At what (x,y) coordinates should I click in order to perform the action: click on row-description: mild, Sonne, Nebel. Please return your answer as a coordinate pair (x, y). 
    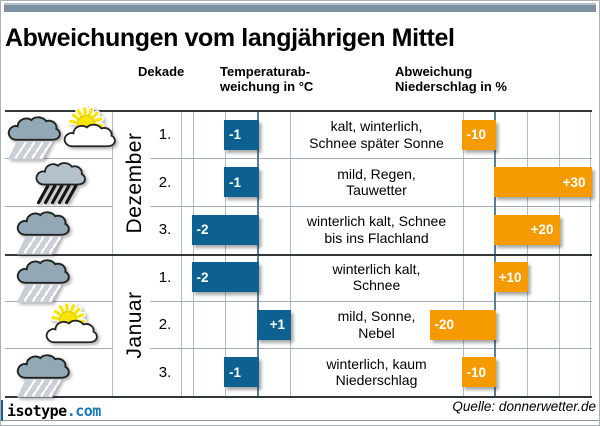
    Looking at the image, I should click on (376, 324).